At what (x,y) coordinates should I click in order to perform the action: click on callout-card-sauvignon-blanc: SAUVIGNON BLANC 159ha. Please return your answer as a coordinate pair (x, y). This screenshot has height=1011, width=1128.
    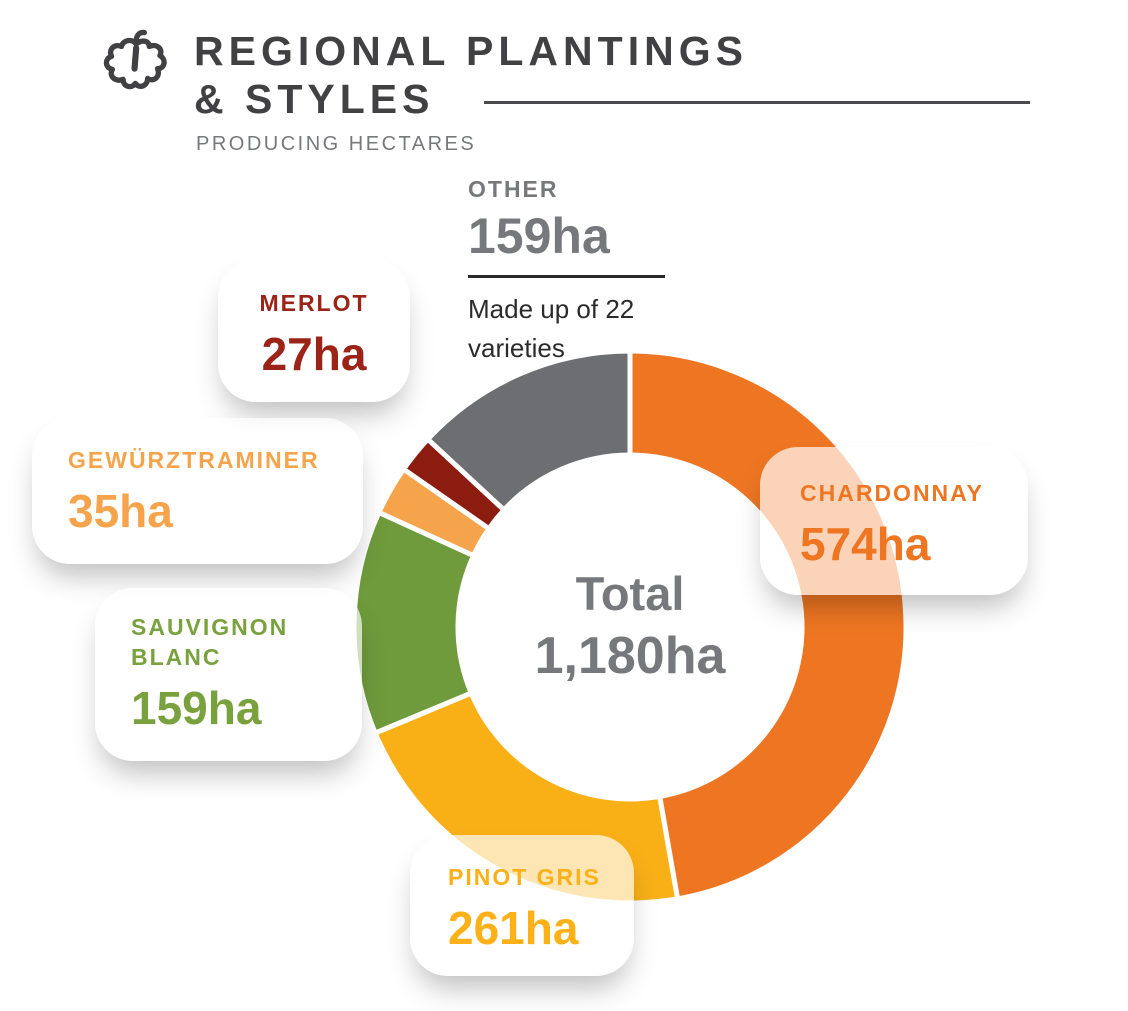
    Looking at the image, I should click on (228, 674).